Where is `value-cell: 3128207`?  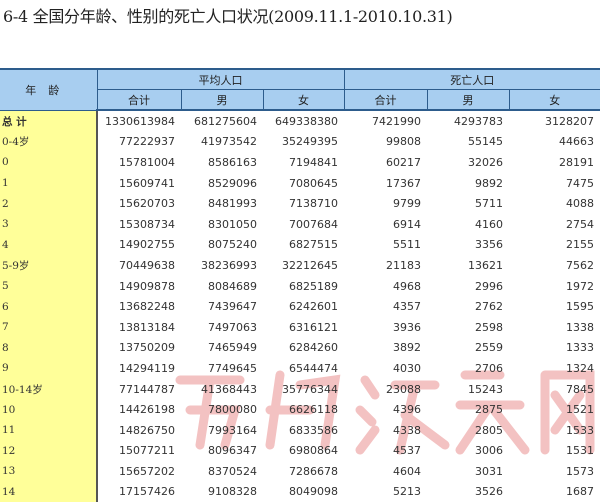
value-cell: 3128207 is located at coordinates (570, 121).